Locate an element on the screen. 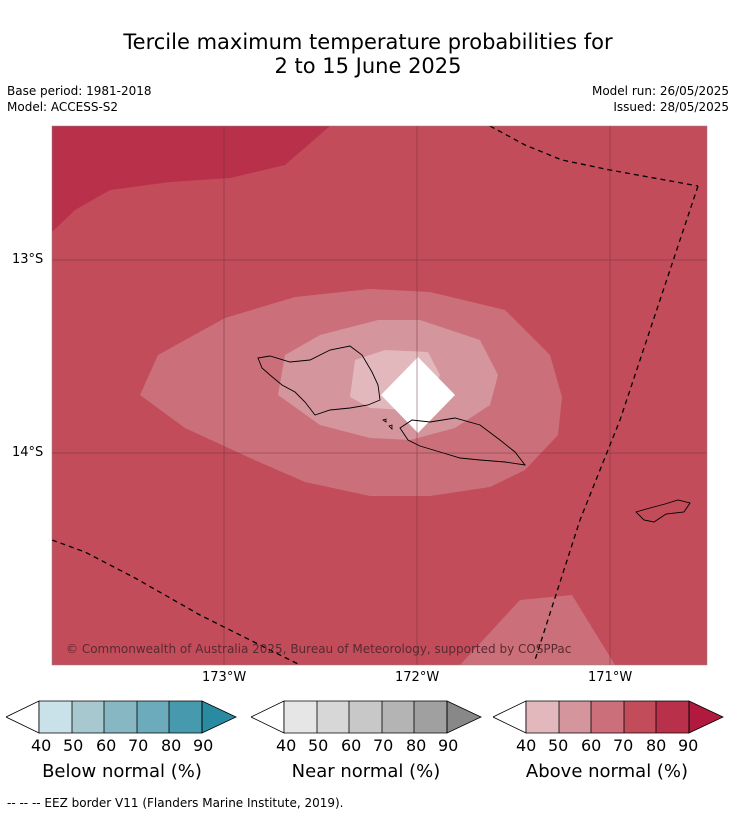 The image size is (736, 816). eez-border-east is located at coordinates (616, 423).